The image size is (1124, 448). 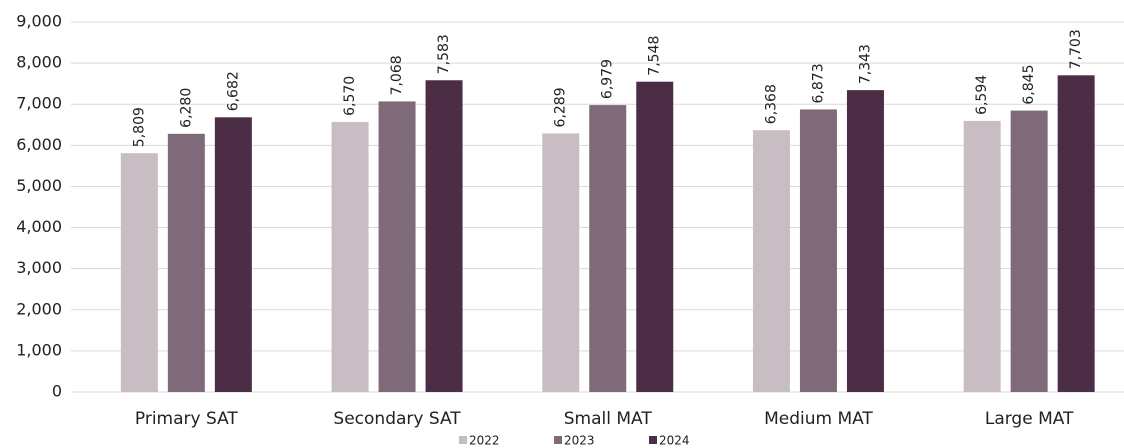 I want to click on value-label: 5,809, so click(x=139, y=127).